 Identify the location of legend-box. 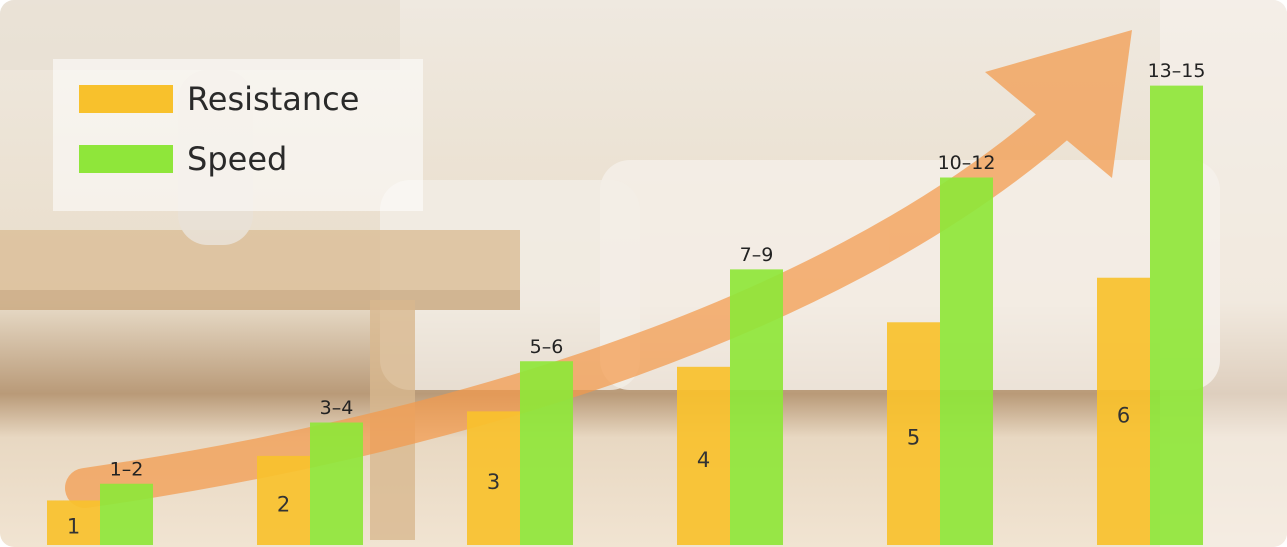
(238, 135).